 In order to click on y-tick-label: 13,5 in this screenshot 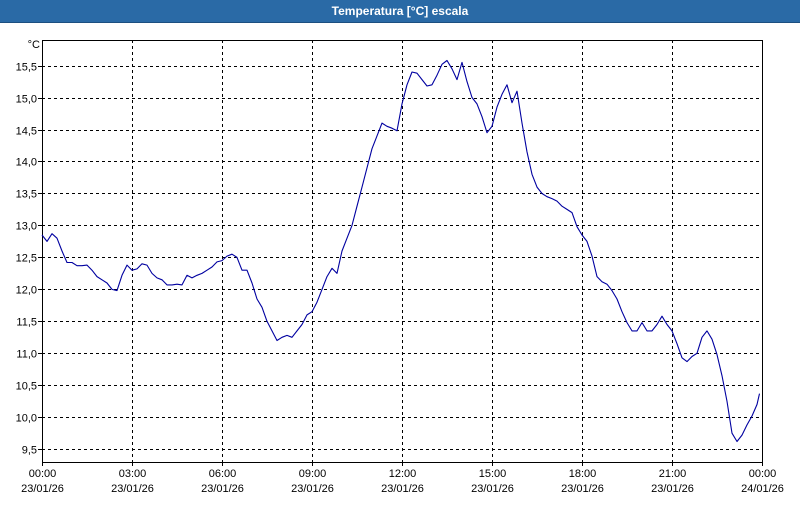, I will do `click(26, 195)`.